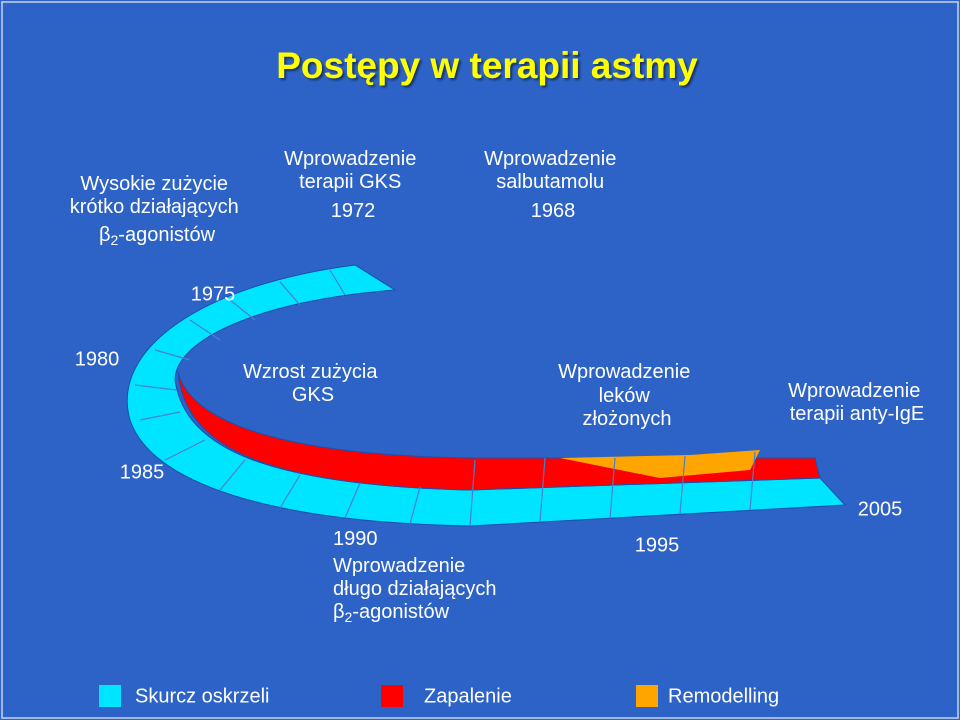  I want to click on year-label: 1985, so click(142, 472).